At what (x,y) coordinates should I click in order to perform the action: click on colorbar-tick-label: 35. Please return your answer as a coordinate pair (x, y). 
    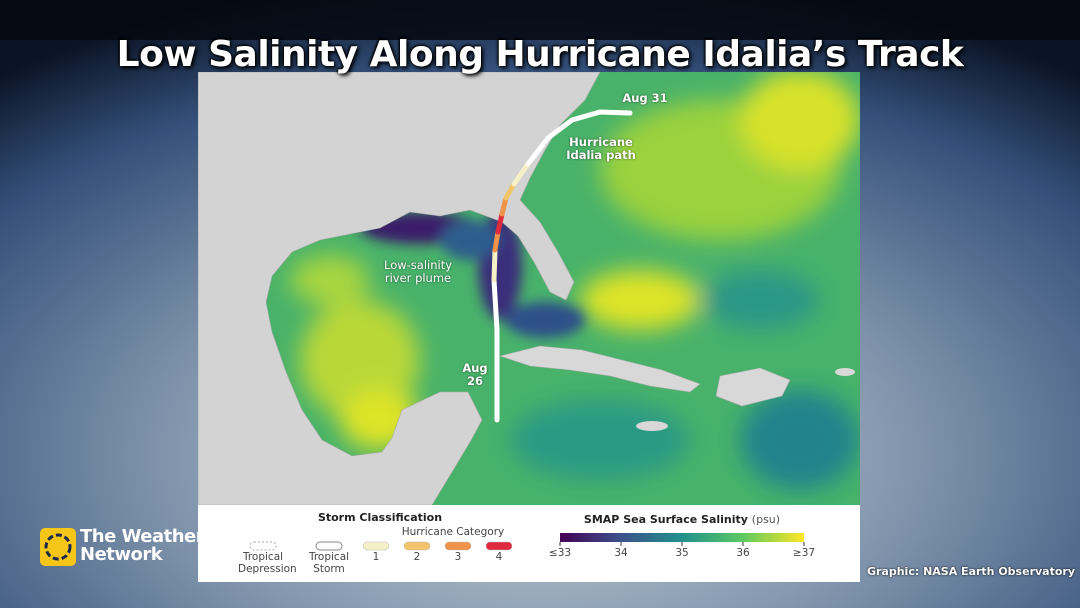
    Looking at the image, I should click on (682, 553).